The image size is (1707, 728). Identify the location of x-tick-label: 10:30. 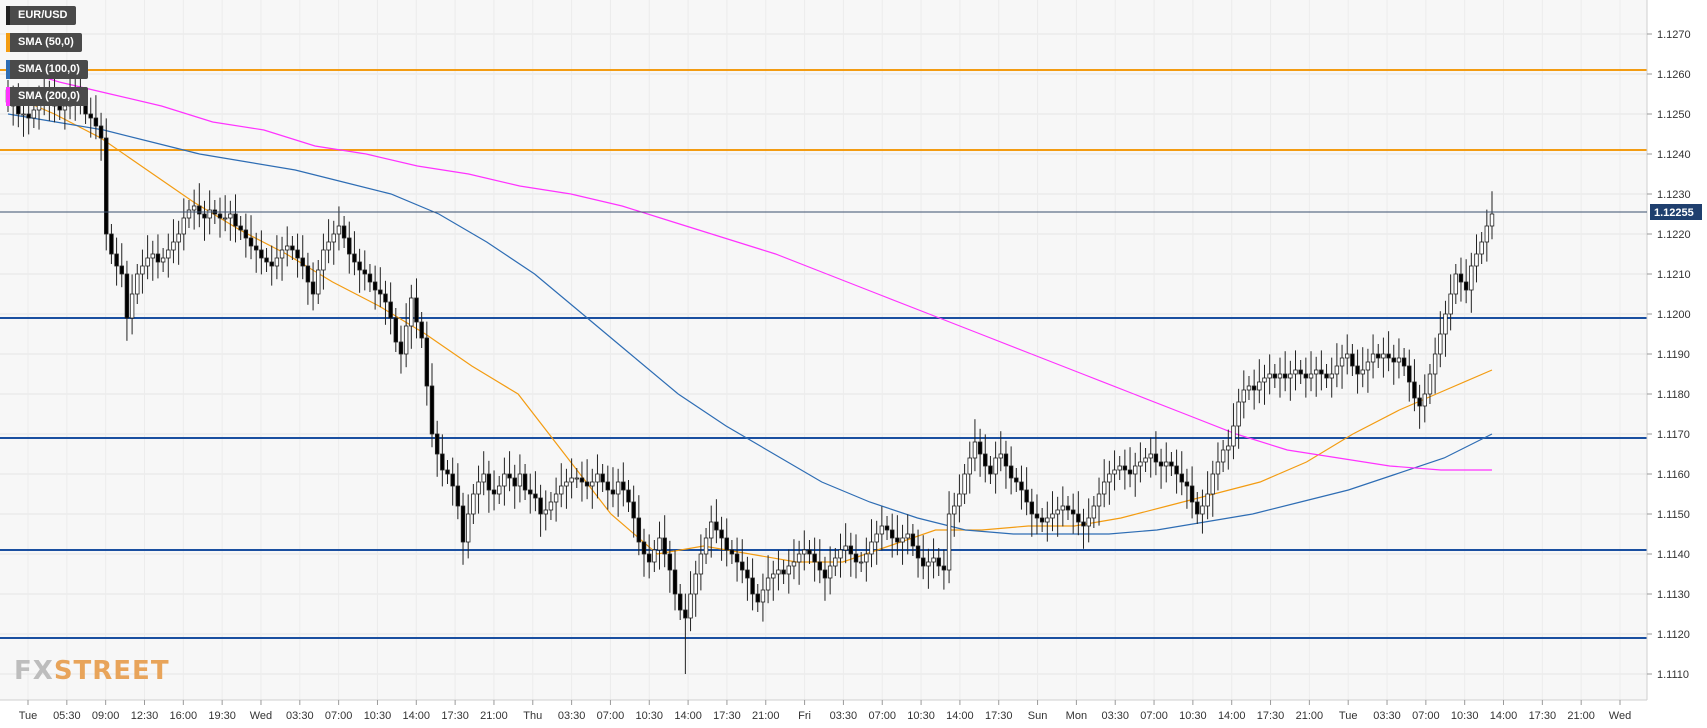
(921, 716).